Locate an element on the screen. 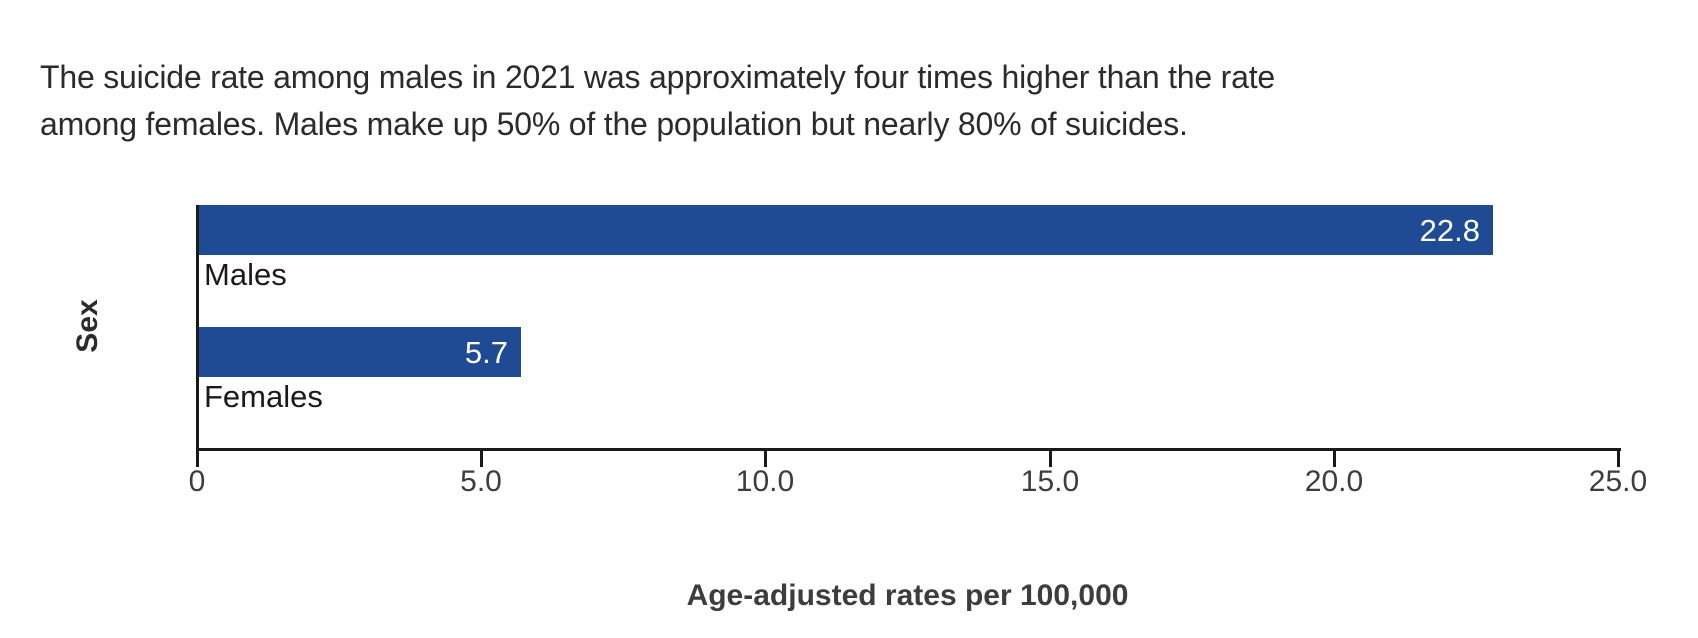  bar-value-label-females: 5.7 is located at coordinates (486, 352).